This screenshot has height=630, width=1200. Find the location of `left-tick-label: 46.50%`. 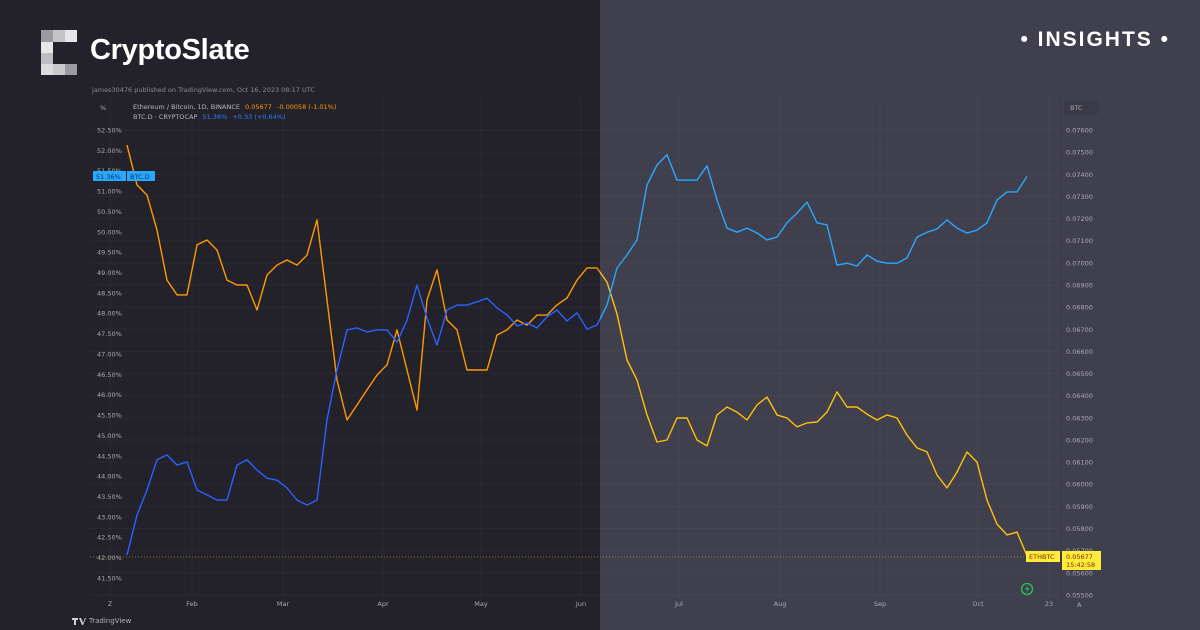

left-tick-label: 46.50% is located at coordinates (109, 375).